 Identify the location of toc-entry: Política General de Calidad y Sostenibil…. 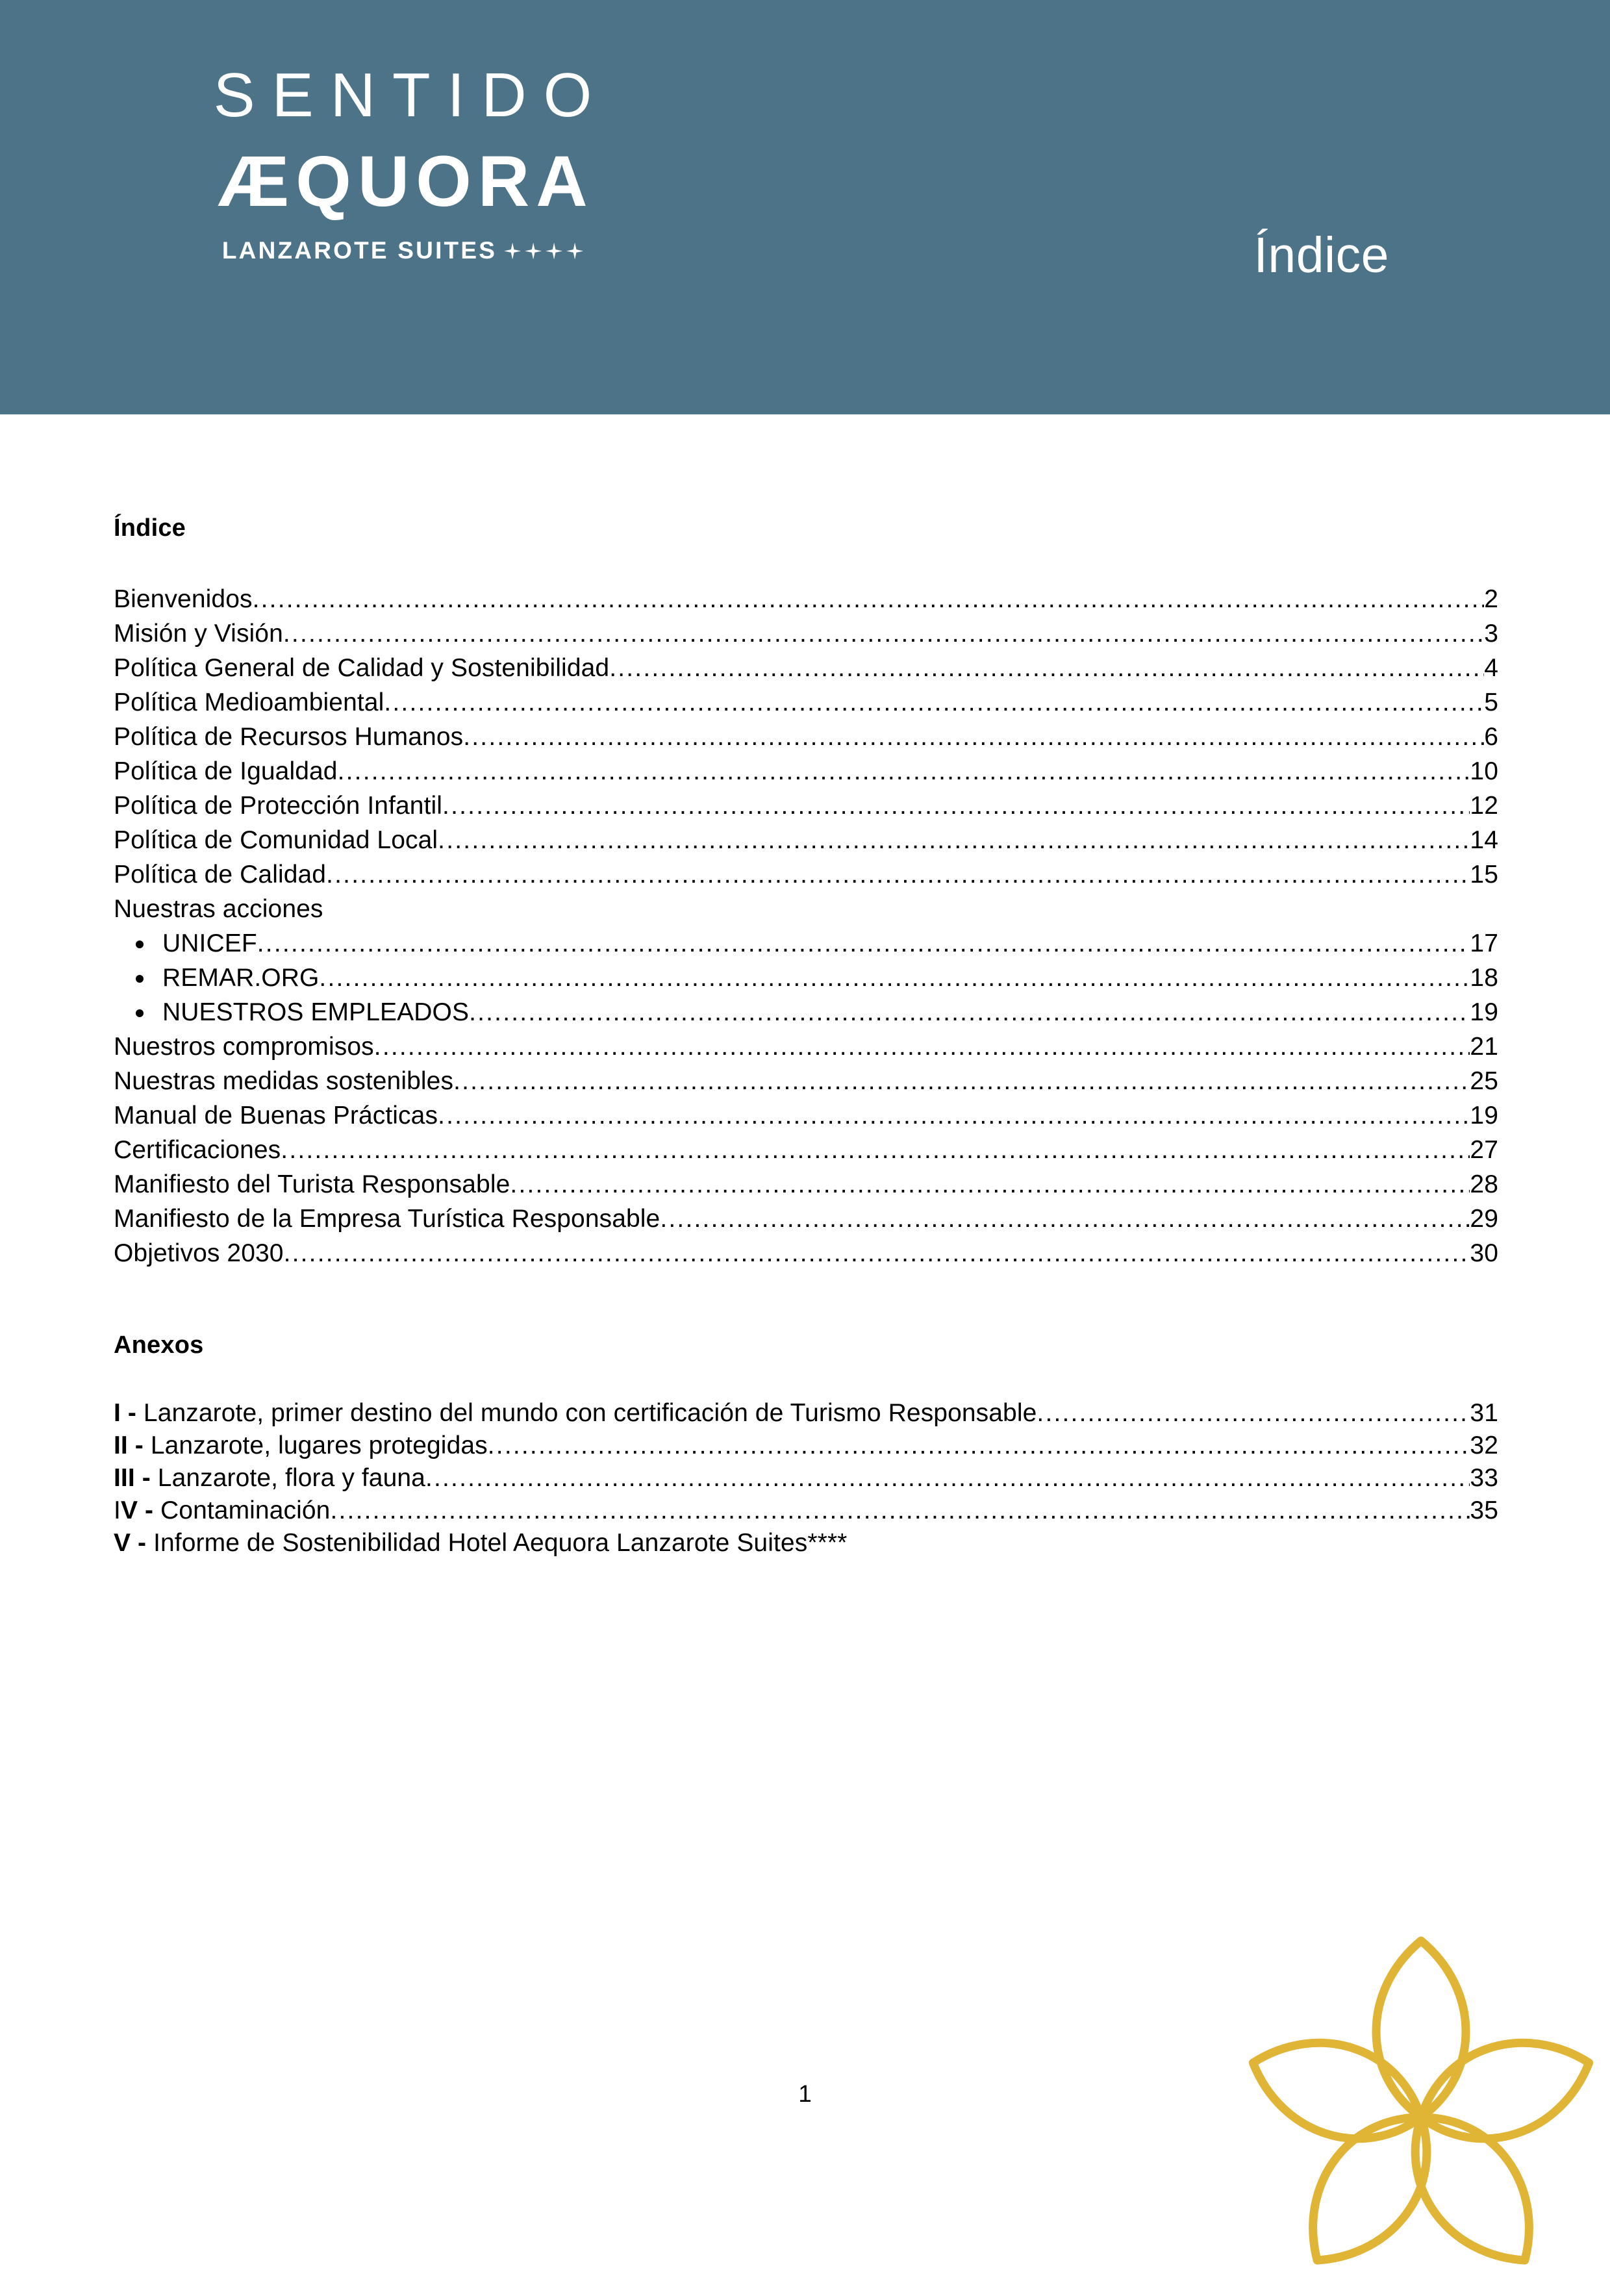
(806, 668).